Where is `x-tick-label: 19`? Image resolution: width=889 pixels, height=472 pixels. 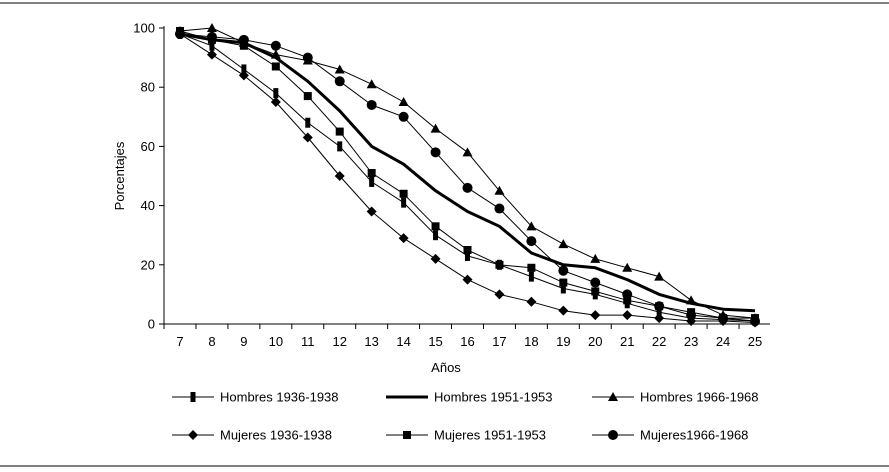
x-tick-label: 19 is located at coordinates (563, 341).